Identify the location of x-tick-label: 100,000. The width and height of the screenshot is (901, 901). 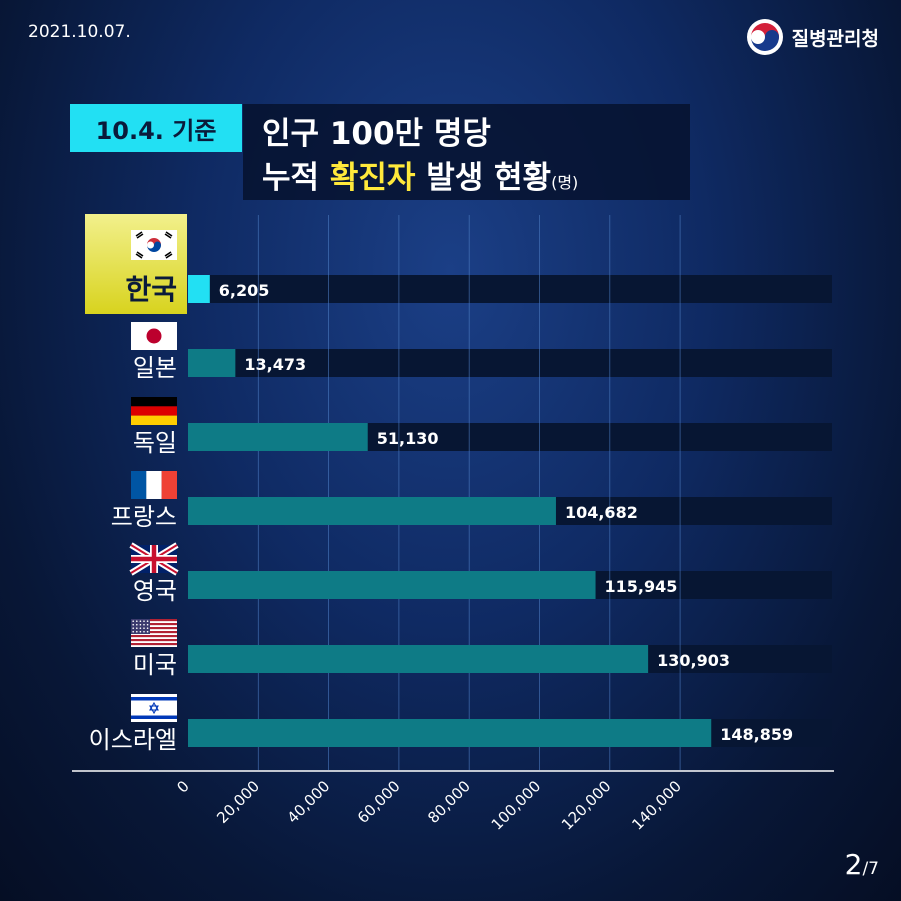
(516, 805).